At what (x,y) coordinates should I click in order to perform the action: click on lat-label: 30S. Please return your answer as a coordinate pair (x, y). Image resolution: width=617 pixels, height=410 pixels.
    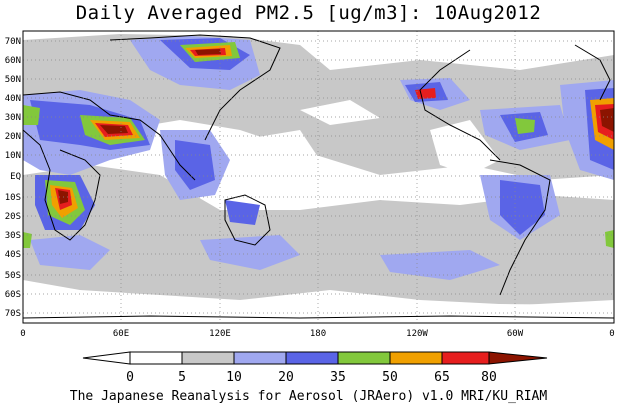
    Looking at the image, I should click on (13, 236).